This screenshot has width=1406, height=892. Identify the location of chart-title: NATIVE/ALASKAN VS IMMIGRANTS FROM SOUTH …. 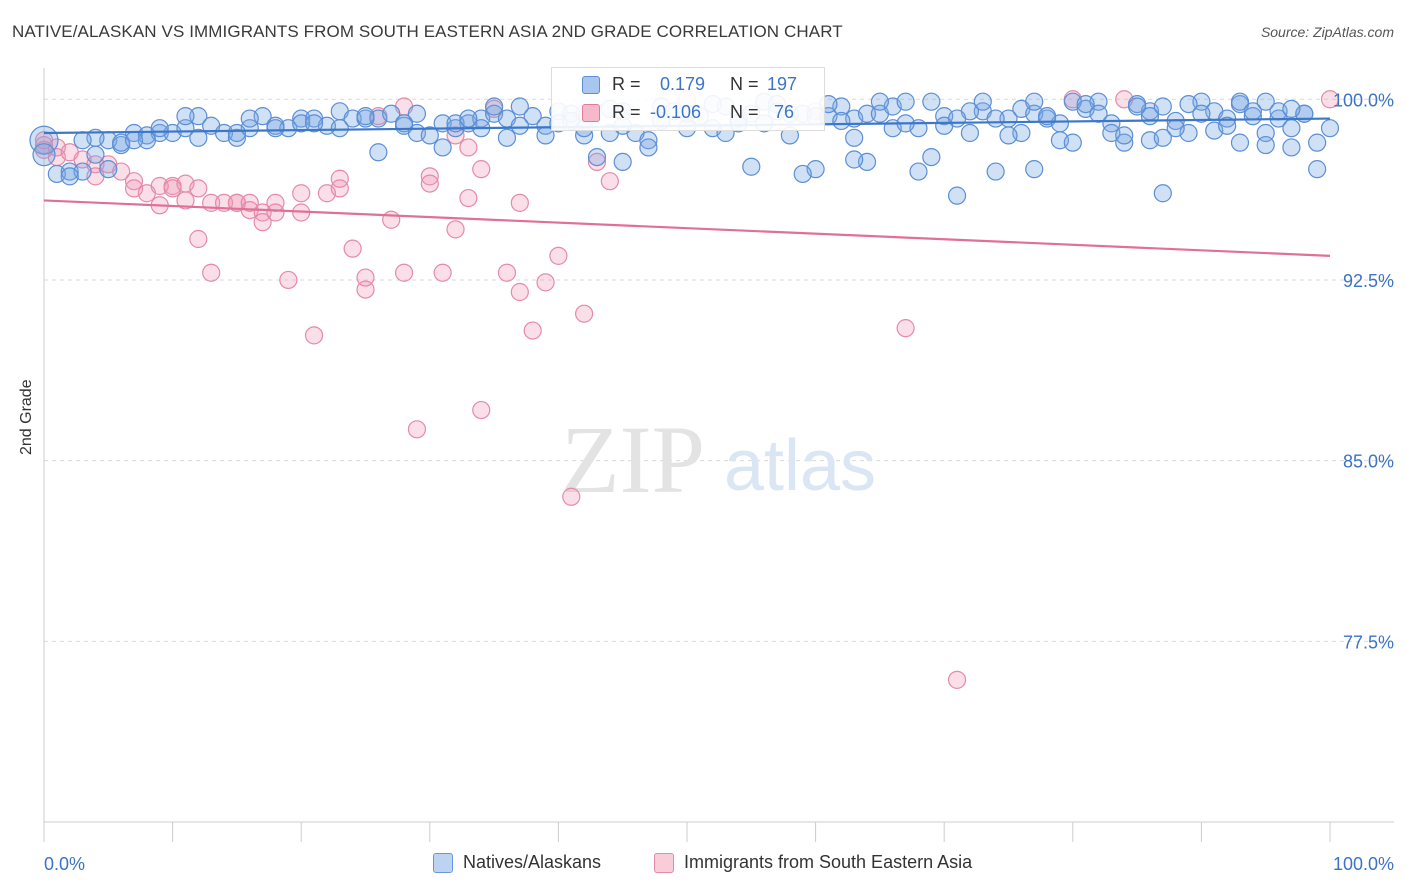
(427, 31).